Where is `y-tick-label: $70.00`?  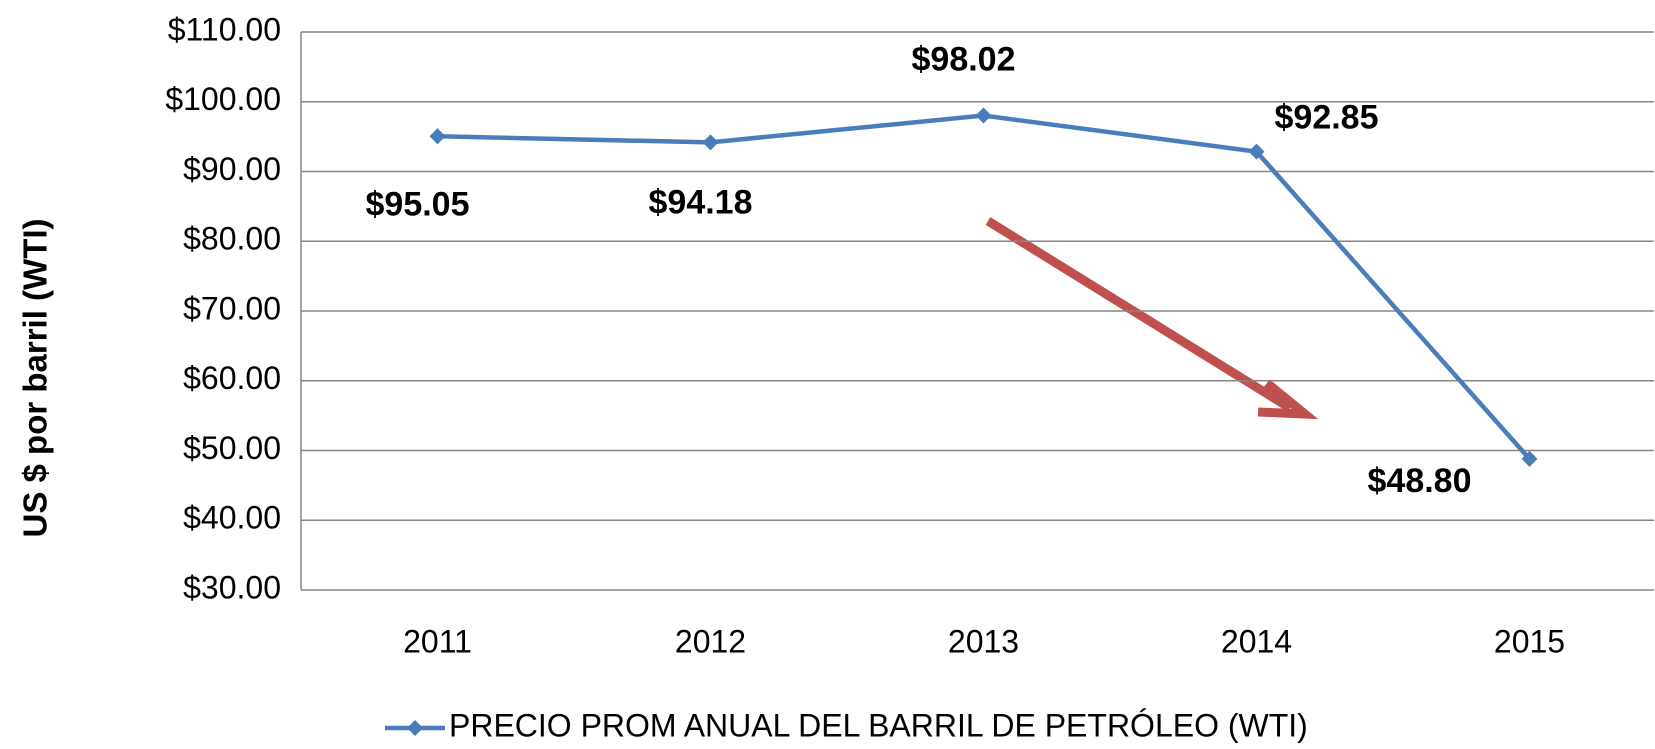
y-tick-label: $70.00 is located at coordinates (232, 308).